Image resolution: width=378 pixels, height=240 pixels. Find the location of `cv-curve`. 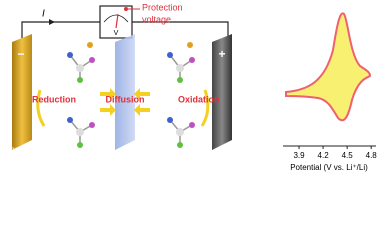

cv-curve is located at coordinates (328, 67).